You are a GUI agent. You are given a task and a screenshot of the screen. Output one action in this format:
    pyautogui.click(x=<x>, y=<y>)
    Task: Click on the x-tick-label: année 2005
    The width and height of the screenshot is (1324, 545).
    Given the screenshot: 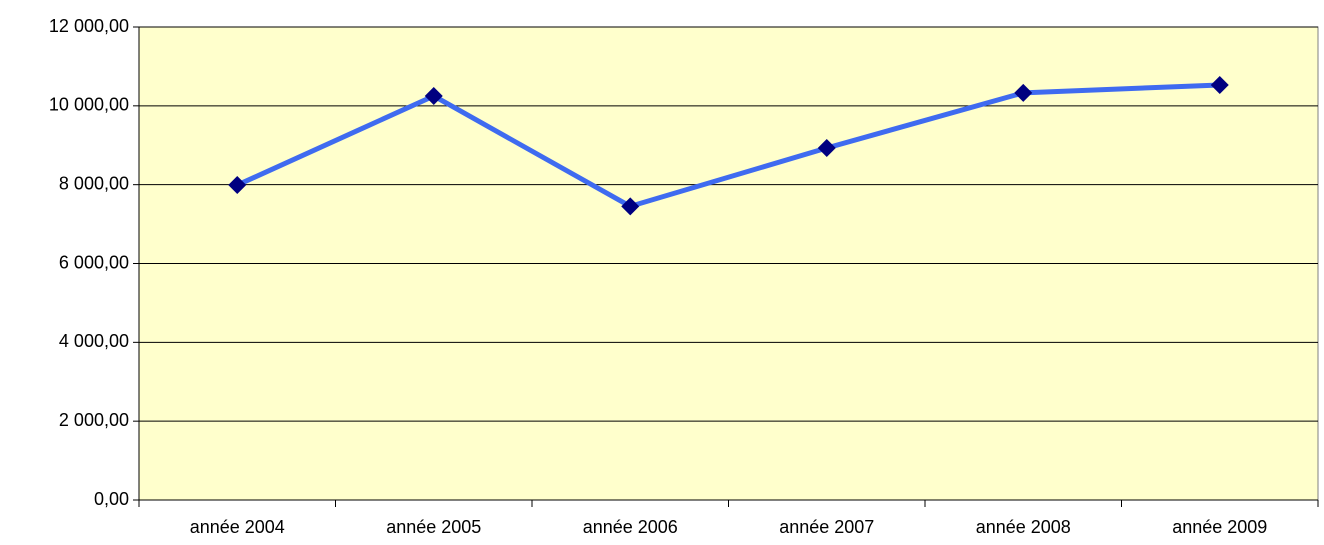 What is the action you would take?
    pyautogui.click(x=433, y=527)
    